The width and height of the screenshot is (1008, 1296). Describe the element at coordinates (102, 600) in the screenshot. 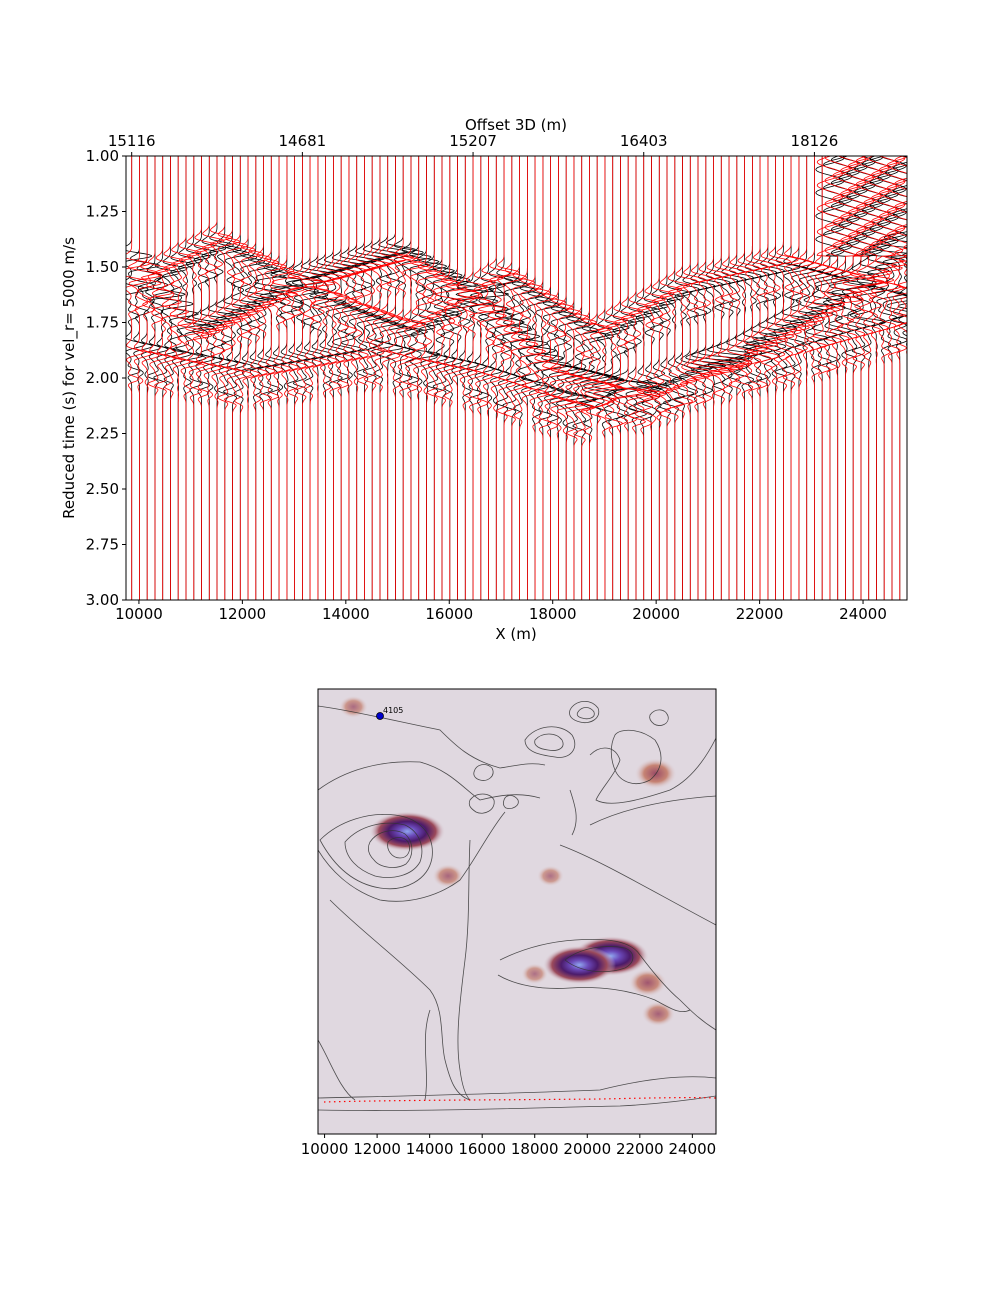

I see `y-tick-label: 3.00` at that location.